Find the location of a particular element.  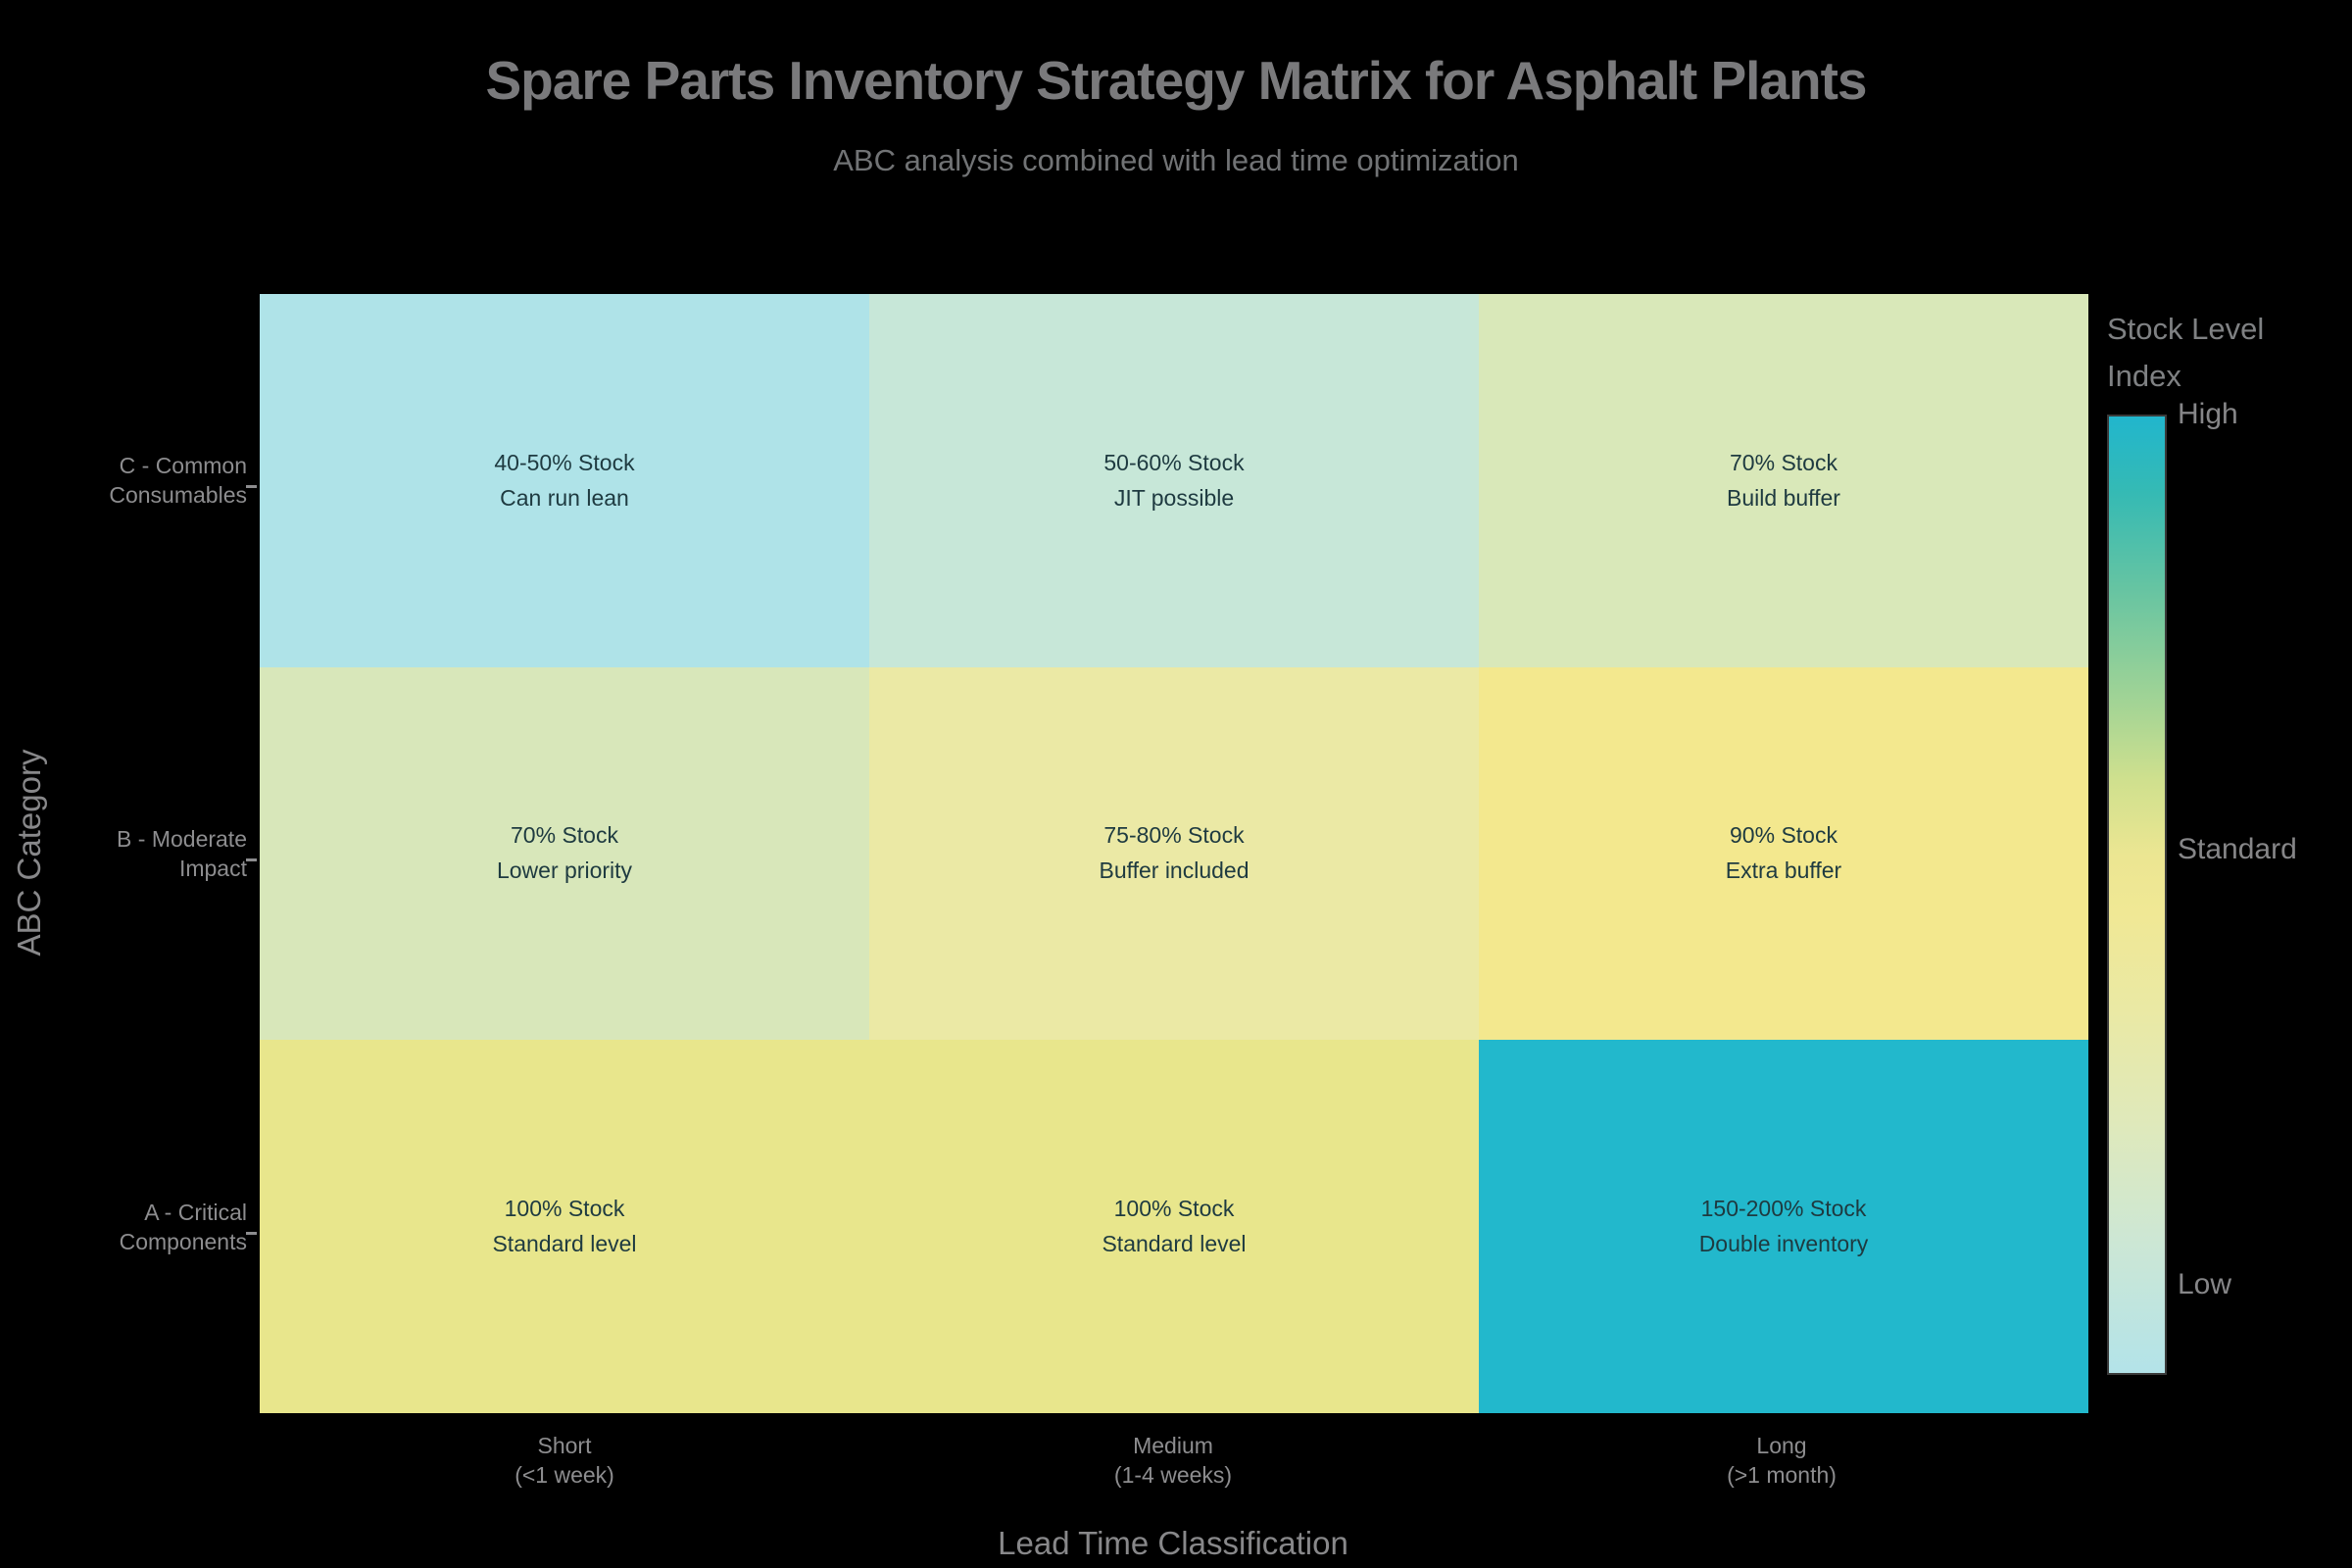

y-tick-line: Impact is located at coordinates (212, 868).